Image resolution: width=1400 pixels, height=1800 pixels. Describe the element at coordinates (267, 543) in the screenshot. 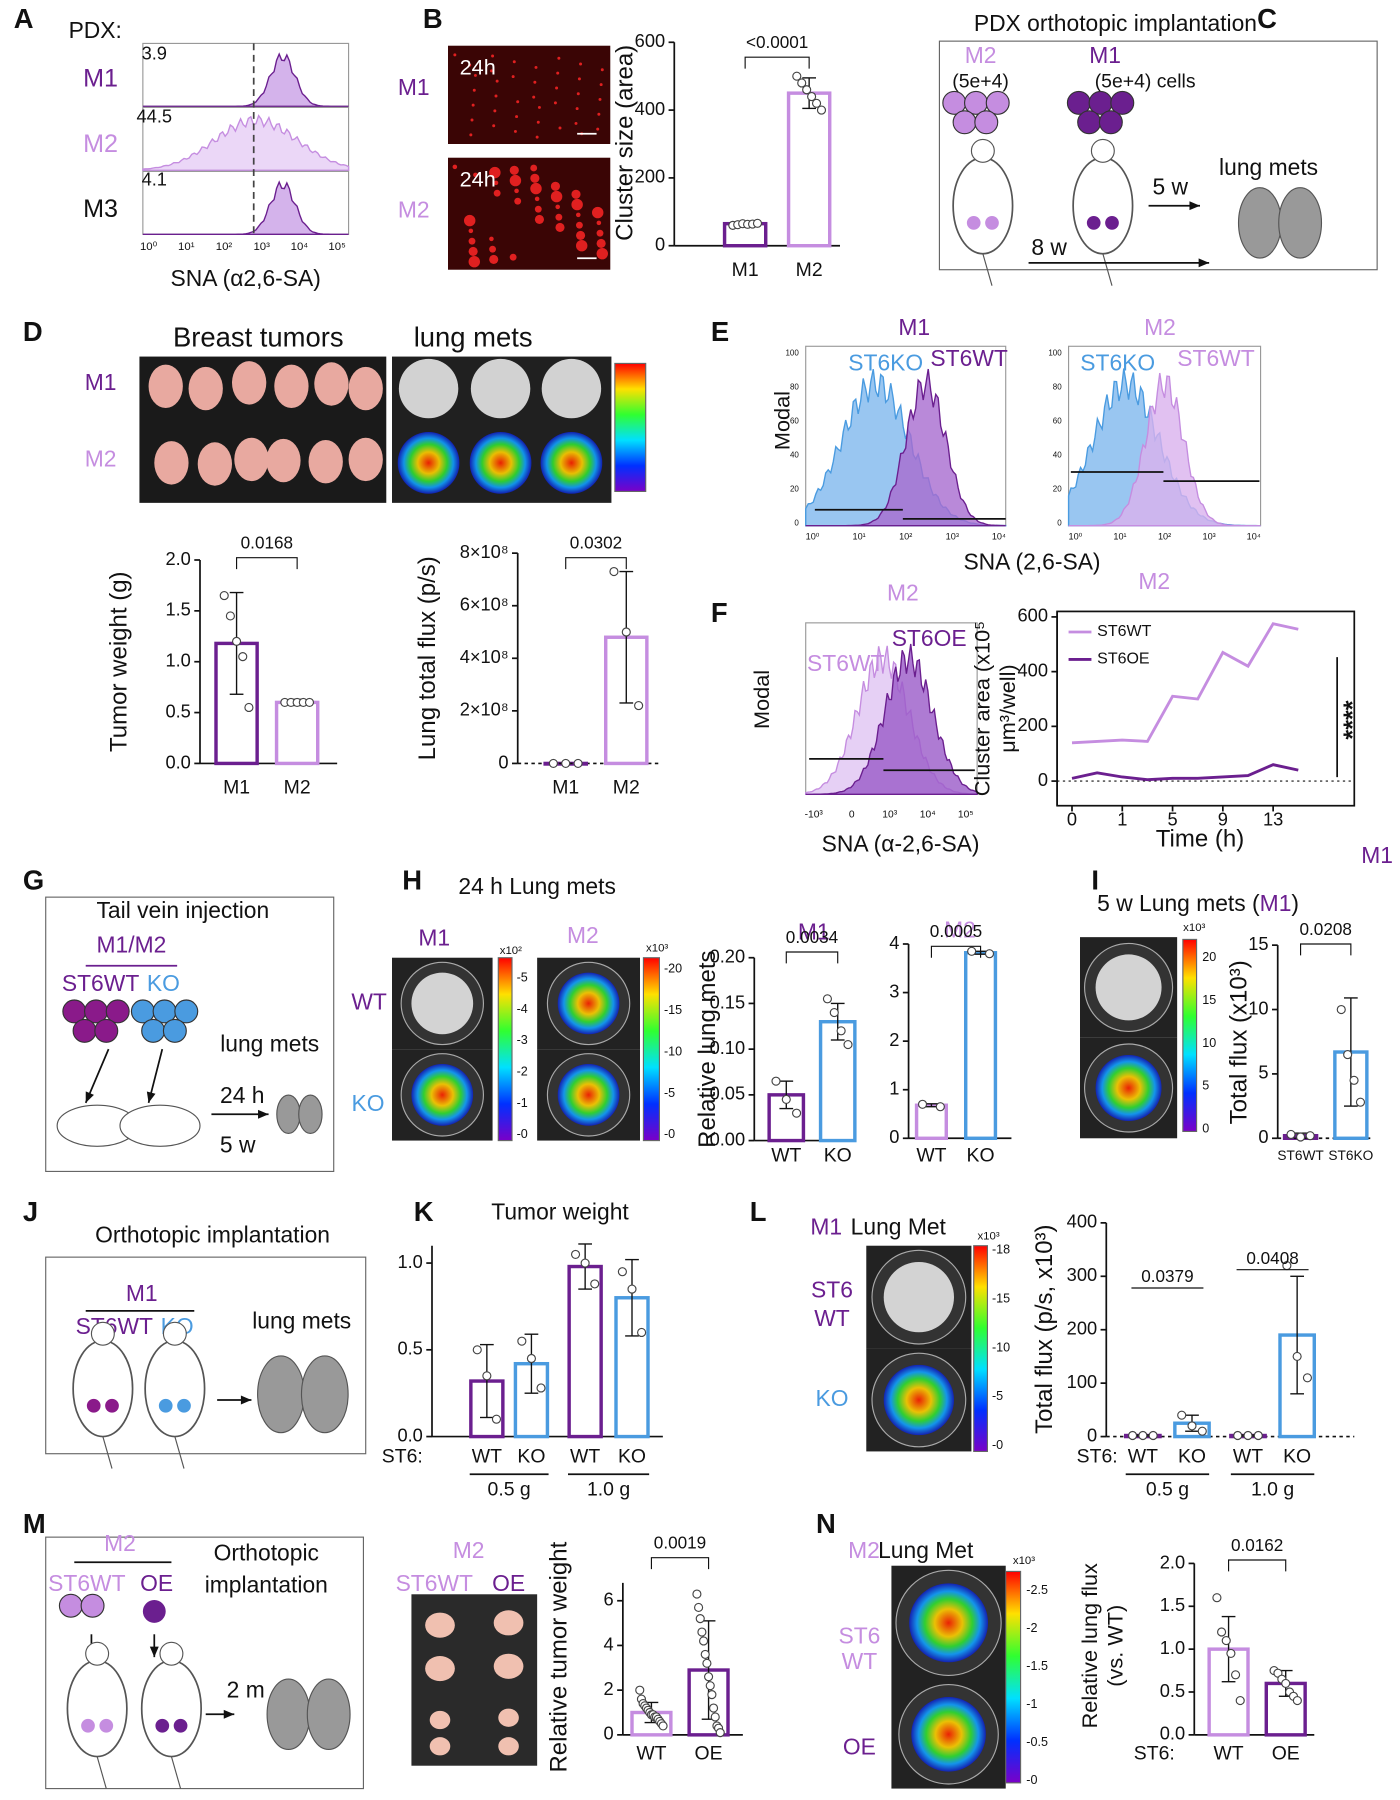

I see `p-value: 0.0168` at that location.